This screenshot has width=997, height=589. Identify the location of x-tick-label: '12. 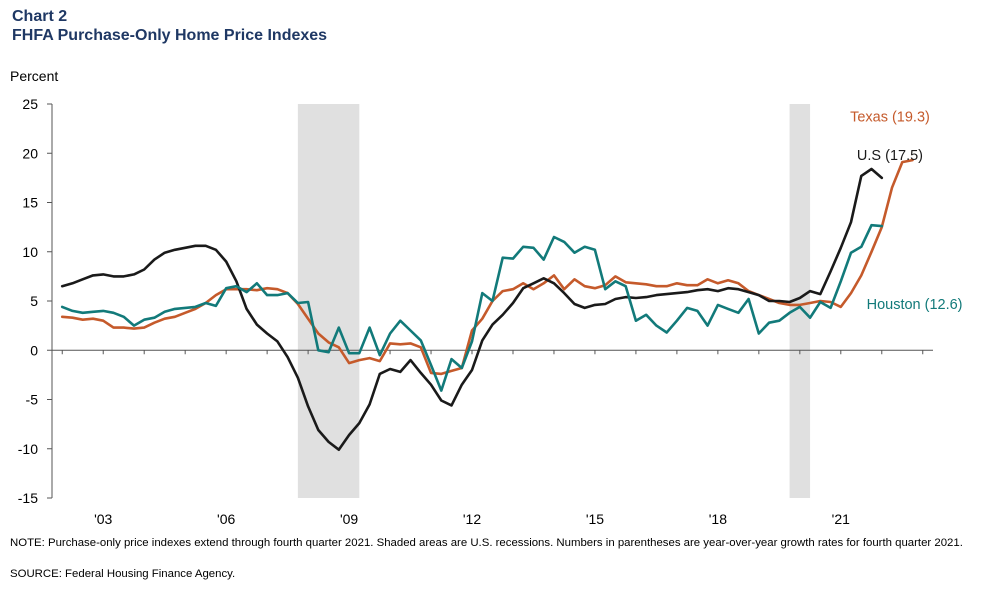
(472, 519).